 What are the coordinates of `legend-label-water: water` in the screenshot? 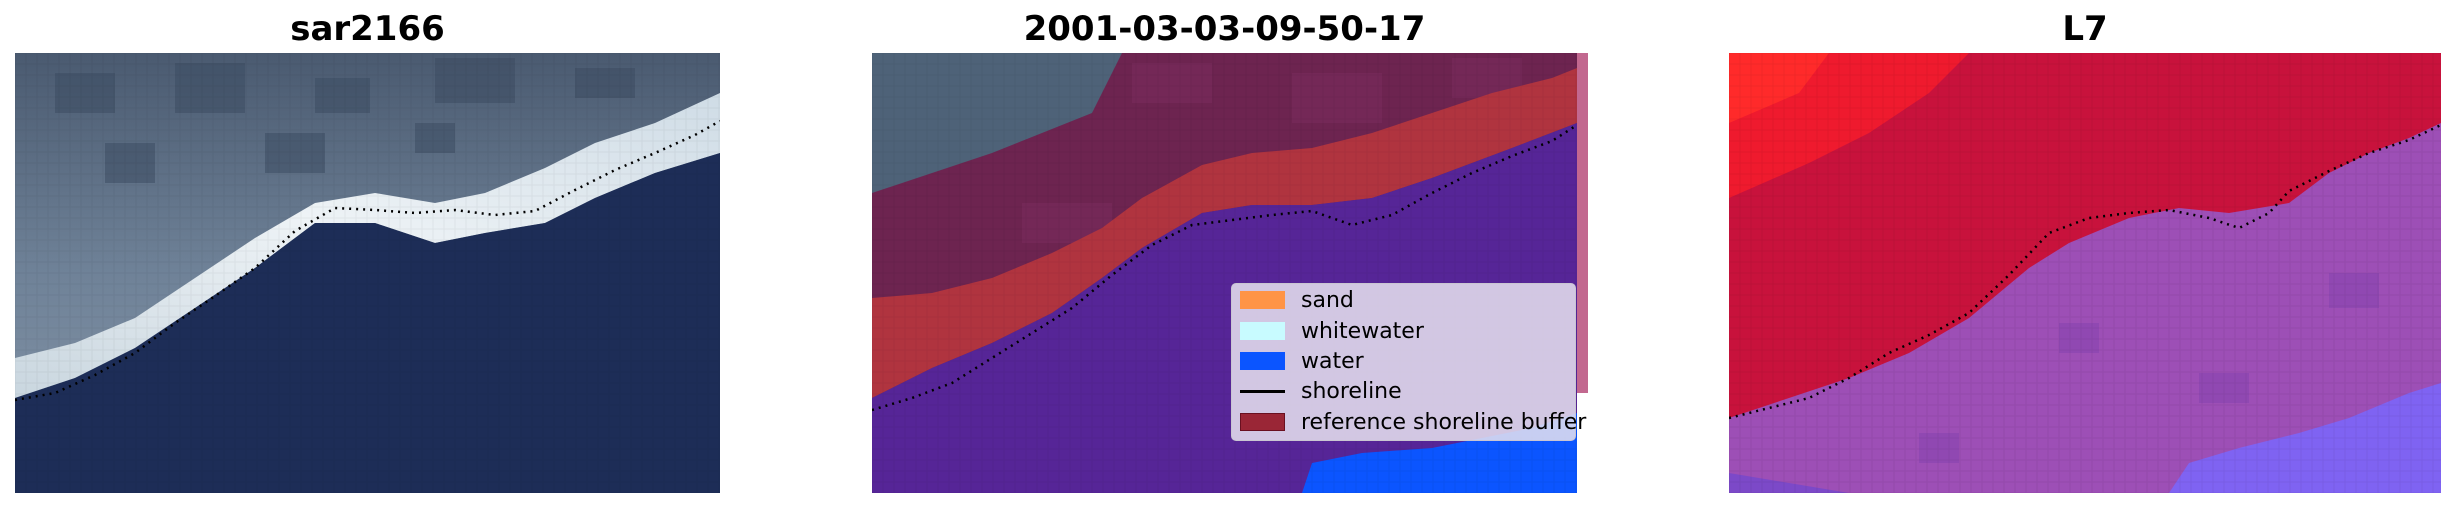 It's located at (1332, 361).